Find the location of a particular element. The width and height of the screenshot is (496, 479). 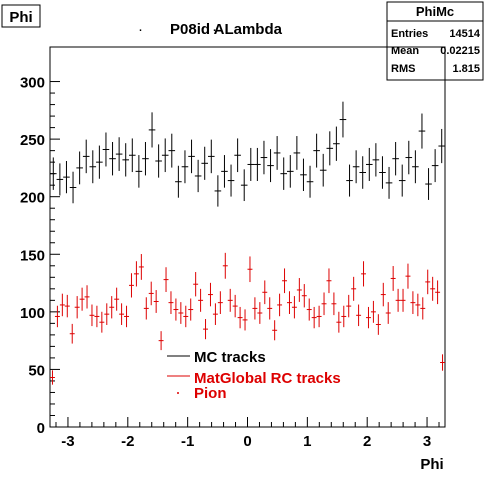

x-tick-label: 0 is located at coordinates (247, 441).